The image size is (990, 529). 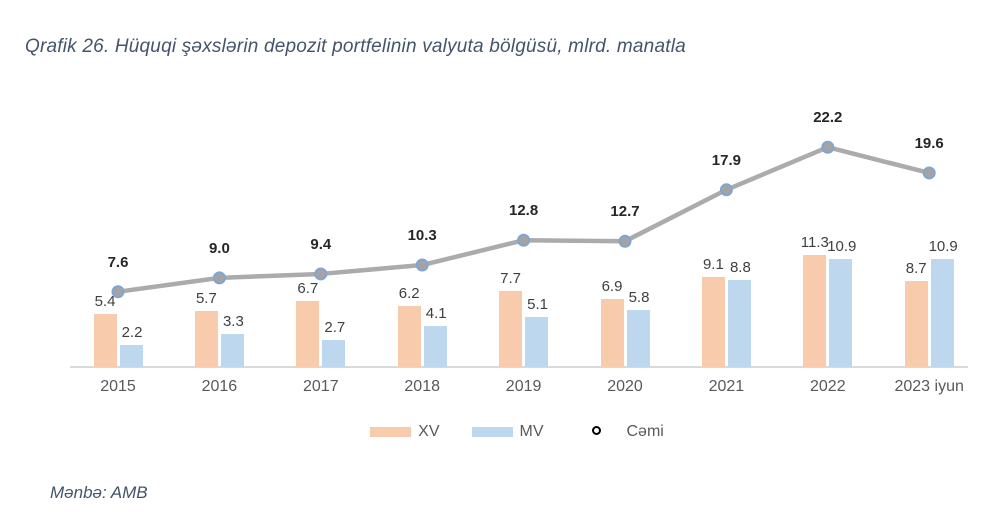 I want to click on bar-xv-2016, so click(x=206, y=338).